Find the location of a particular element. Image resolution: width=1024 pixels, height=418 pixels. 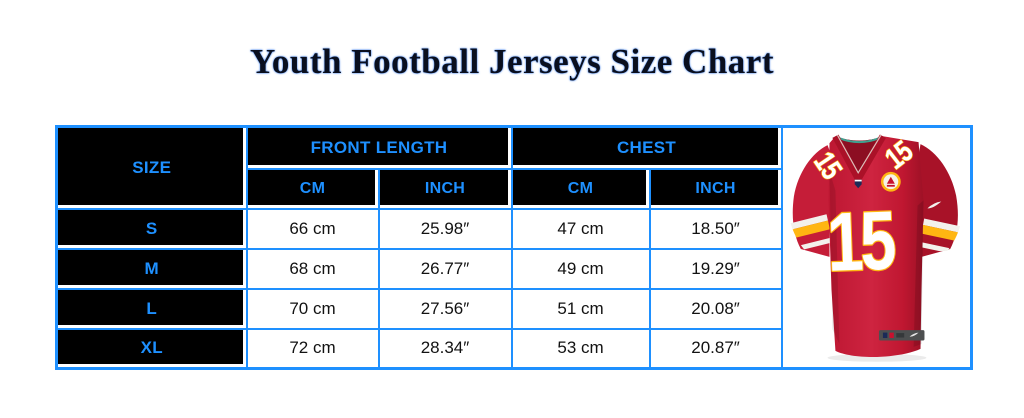

front-inch-value: 25.98″ is located at coordinates (445, 228).